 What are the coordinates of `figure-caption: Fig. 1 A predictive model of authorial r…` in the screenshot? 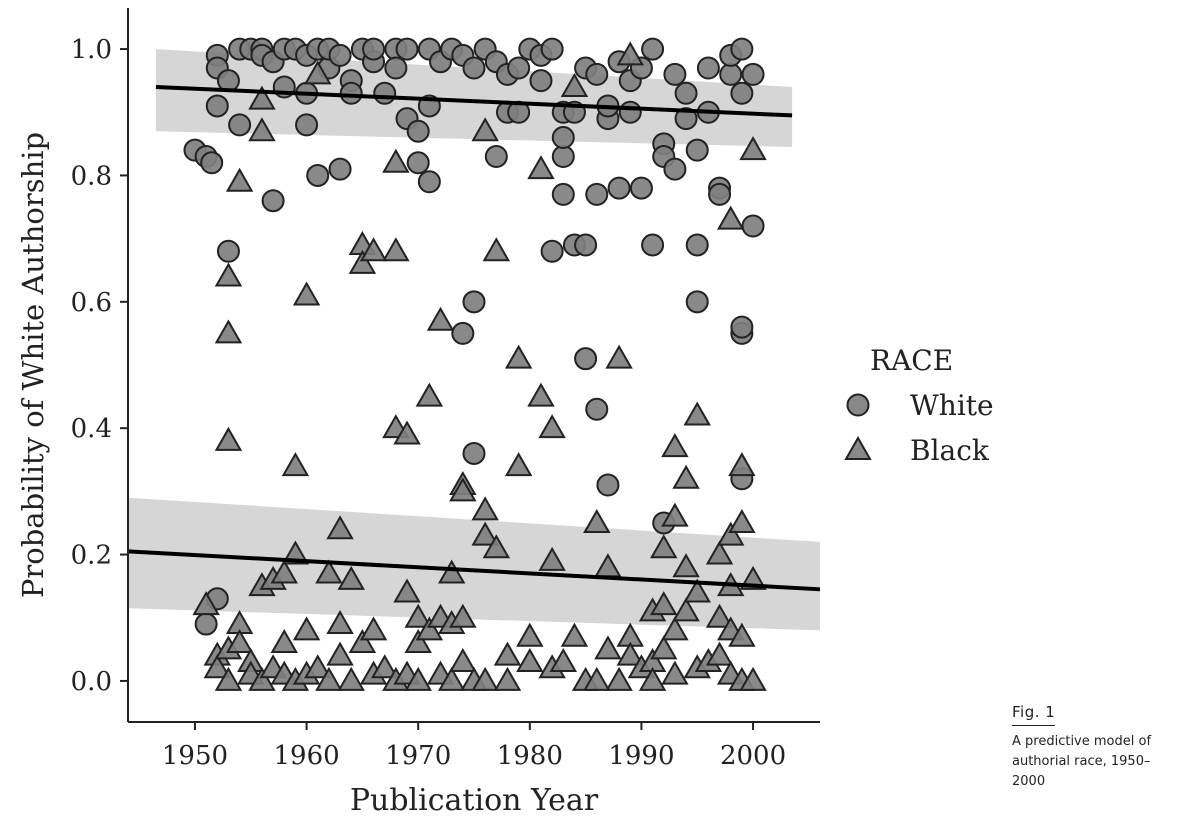 It's located at (1102, 747).